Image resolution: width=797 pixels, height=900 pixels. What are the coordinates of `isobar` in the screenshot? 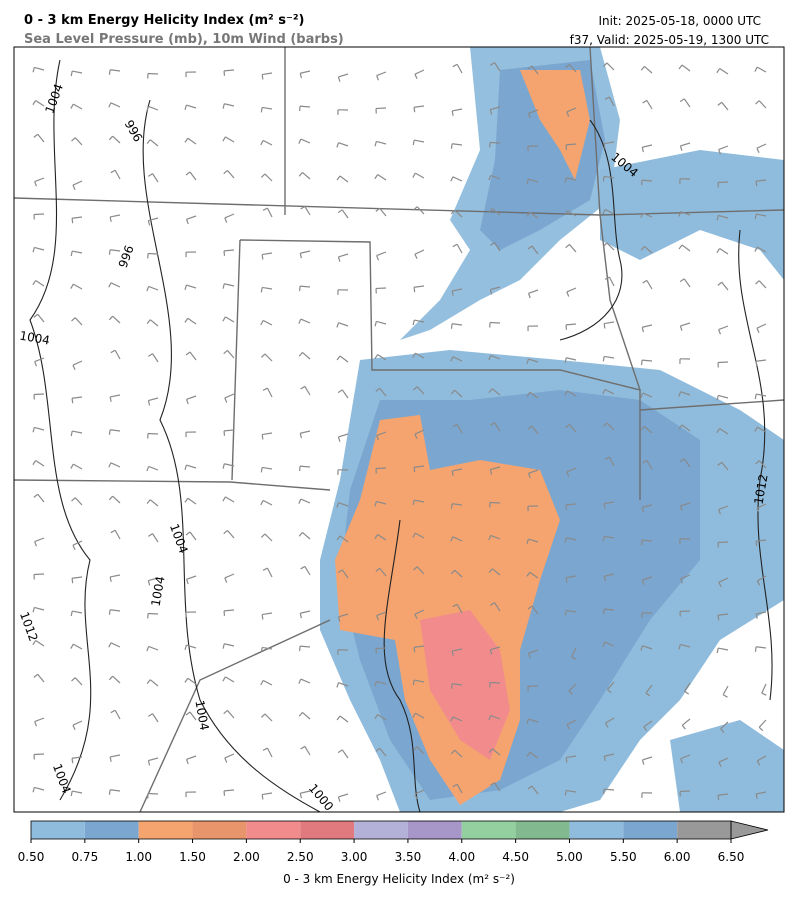 It's located at (755, 465).